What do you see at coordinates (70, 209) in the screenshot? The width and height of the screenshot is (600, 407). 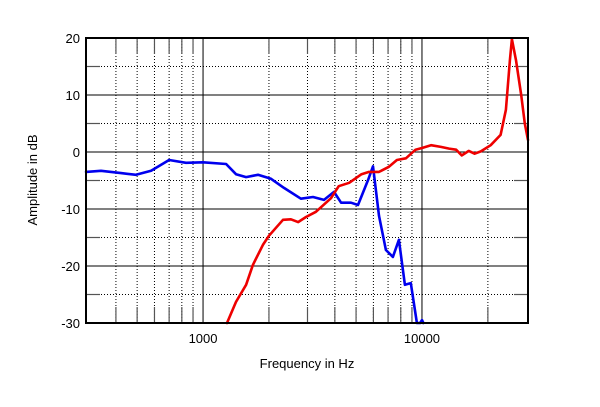 I see `y-tick-label: -10` at bounding box center [70, 209].